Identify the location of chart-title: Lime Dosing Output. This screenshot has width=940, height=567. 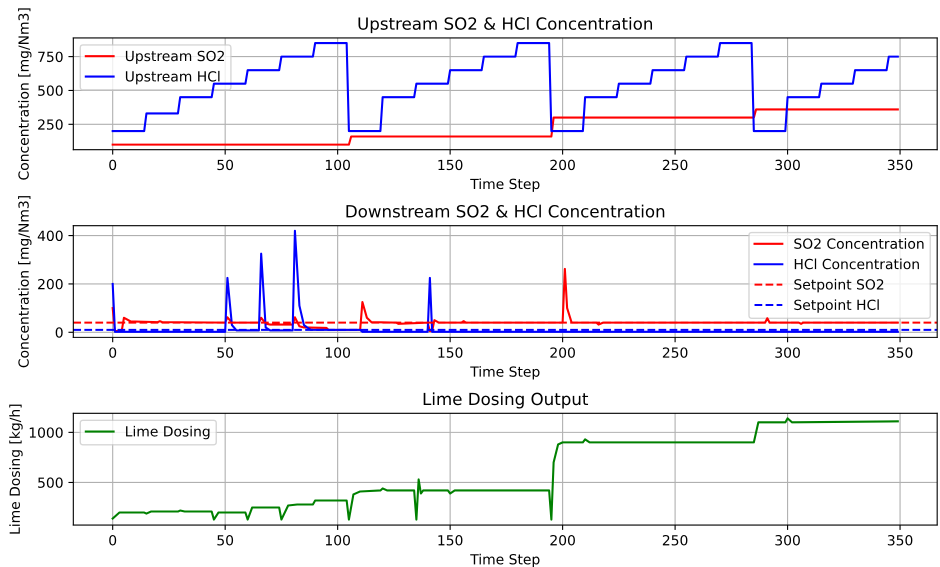
(506, 400).